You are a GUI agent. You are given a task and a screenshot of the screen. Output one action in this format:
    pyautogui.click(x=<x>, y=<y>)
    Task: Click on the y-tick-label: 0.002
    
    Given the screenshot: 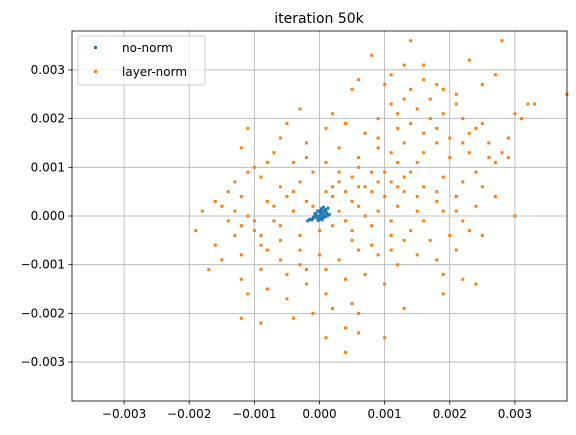 What is the action you would take?
    pyautogui.click(x=48, y=119)
    